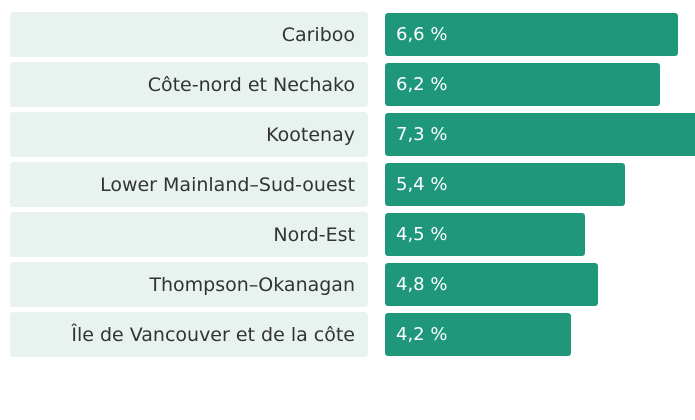 The width and height of the screenshot is (695, 420). I want to click on category-label: Thompson–Okanagan, so click(252, 284).